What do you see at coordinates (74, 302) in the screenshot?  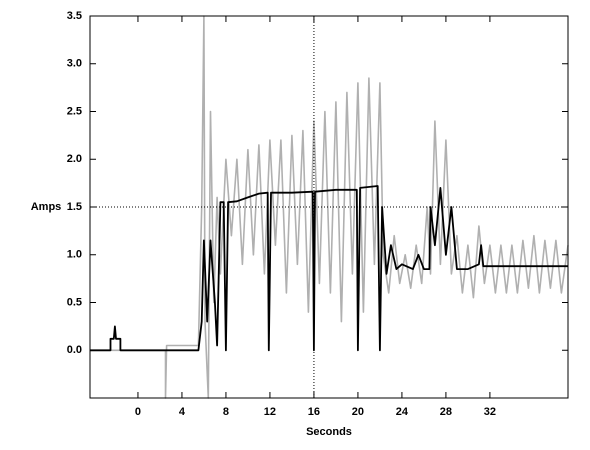 I see `y-tick-label: 0.5` at bounding box center [74, 302].